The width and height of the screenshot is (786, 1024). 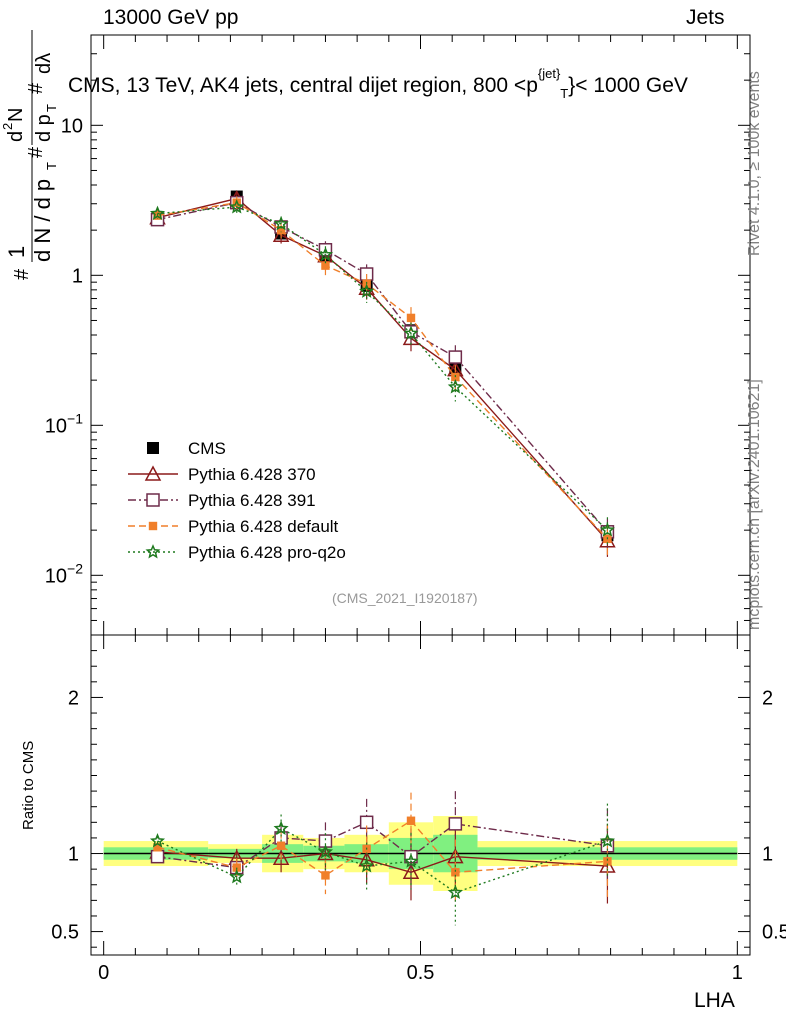 I want to click on ylabel-dlambda: dλ, so click(x=44, y=63).